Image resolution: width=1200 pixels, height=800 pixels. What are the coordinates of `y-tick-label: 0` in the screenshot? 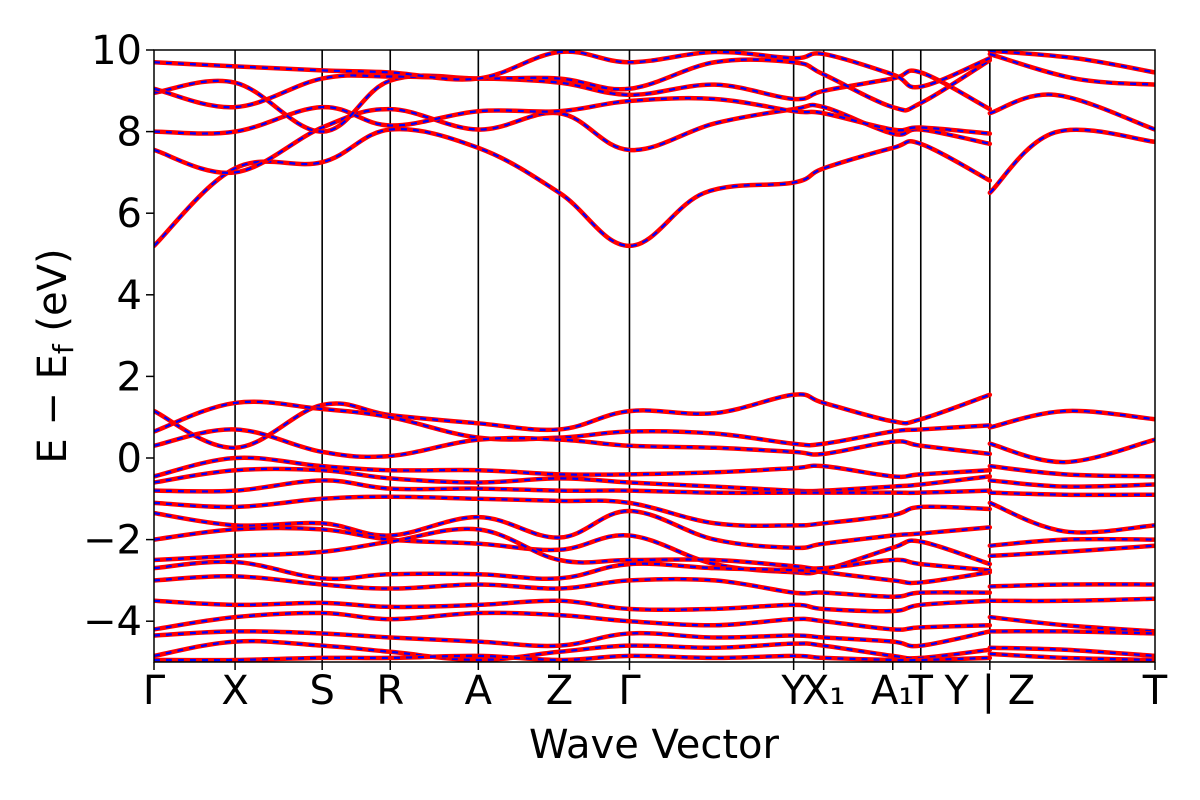 It's located at (129, 459).